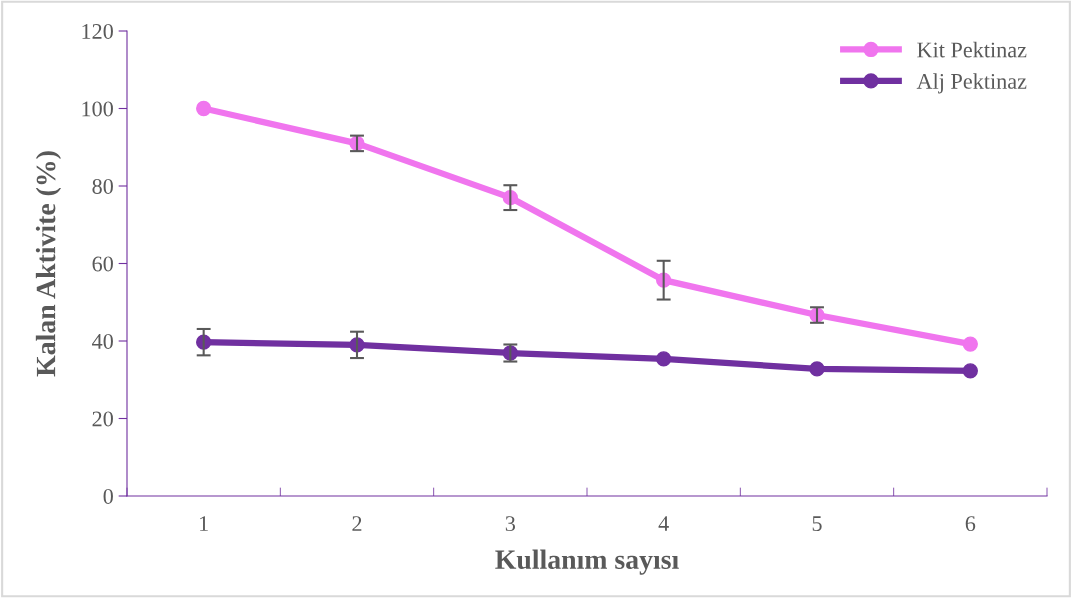 This screenshot has height=598, width=1072. Describe the element at coordinates (102, 419) in the screenshot. I see `y-tick-label: 20` at that location.